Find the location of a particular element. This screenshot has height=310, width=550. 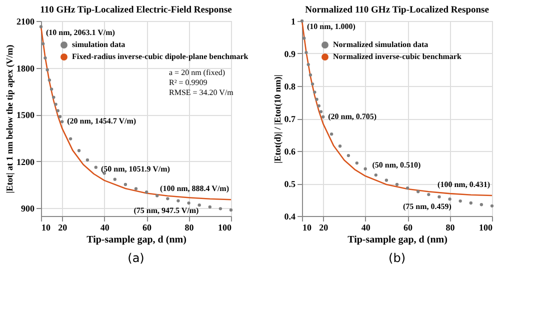

y-tick-label: 900 is located at coordinates (28, 209).